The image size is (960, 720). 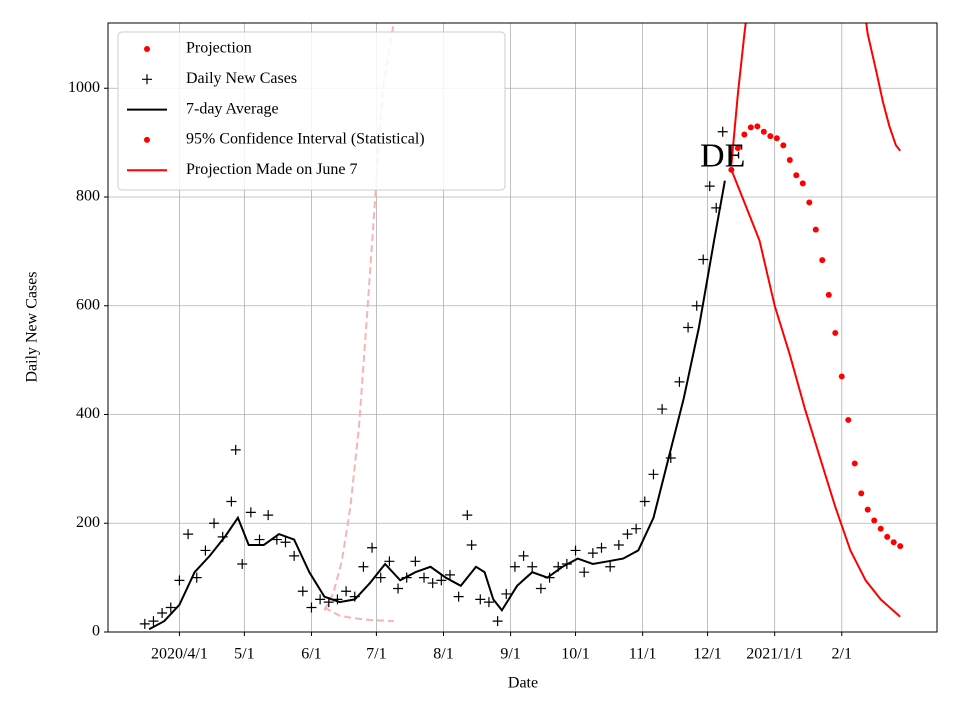 I want to click on annotation: DE, so click(x=722, y=156).